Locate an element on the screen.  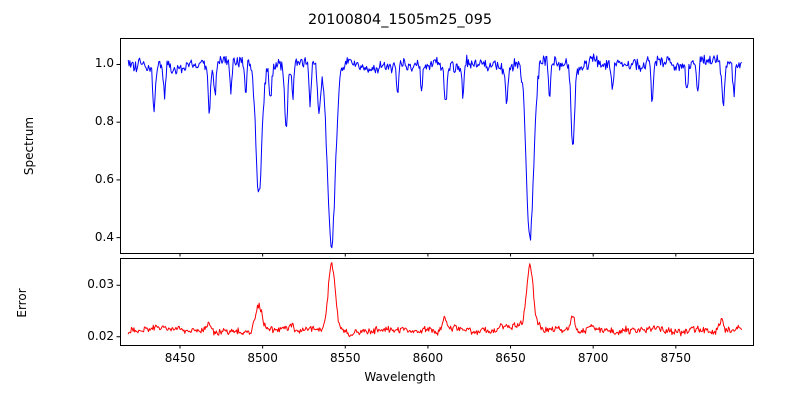
xtick-label-6: 8750 is located at coordinates (676, 358).